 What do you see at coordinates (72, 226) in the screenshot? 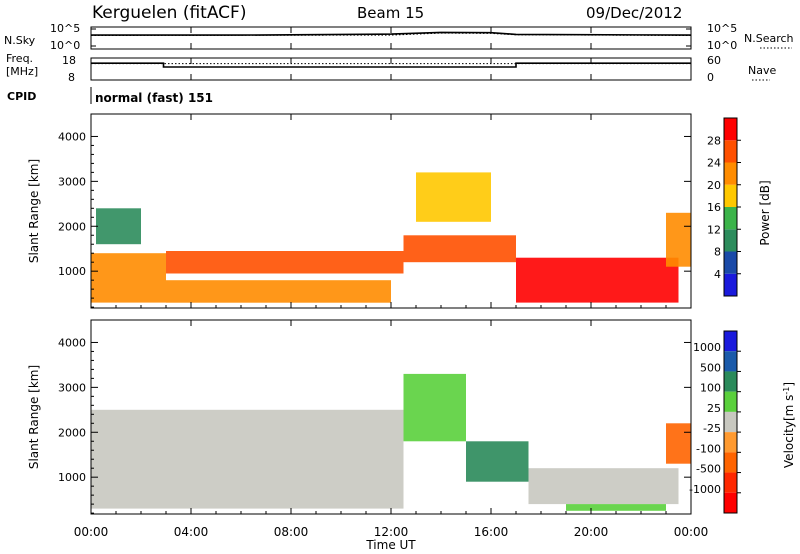
I see `power-ytick-label-1: 2000` at bounding box center [72, 226].